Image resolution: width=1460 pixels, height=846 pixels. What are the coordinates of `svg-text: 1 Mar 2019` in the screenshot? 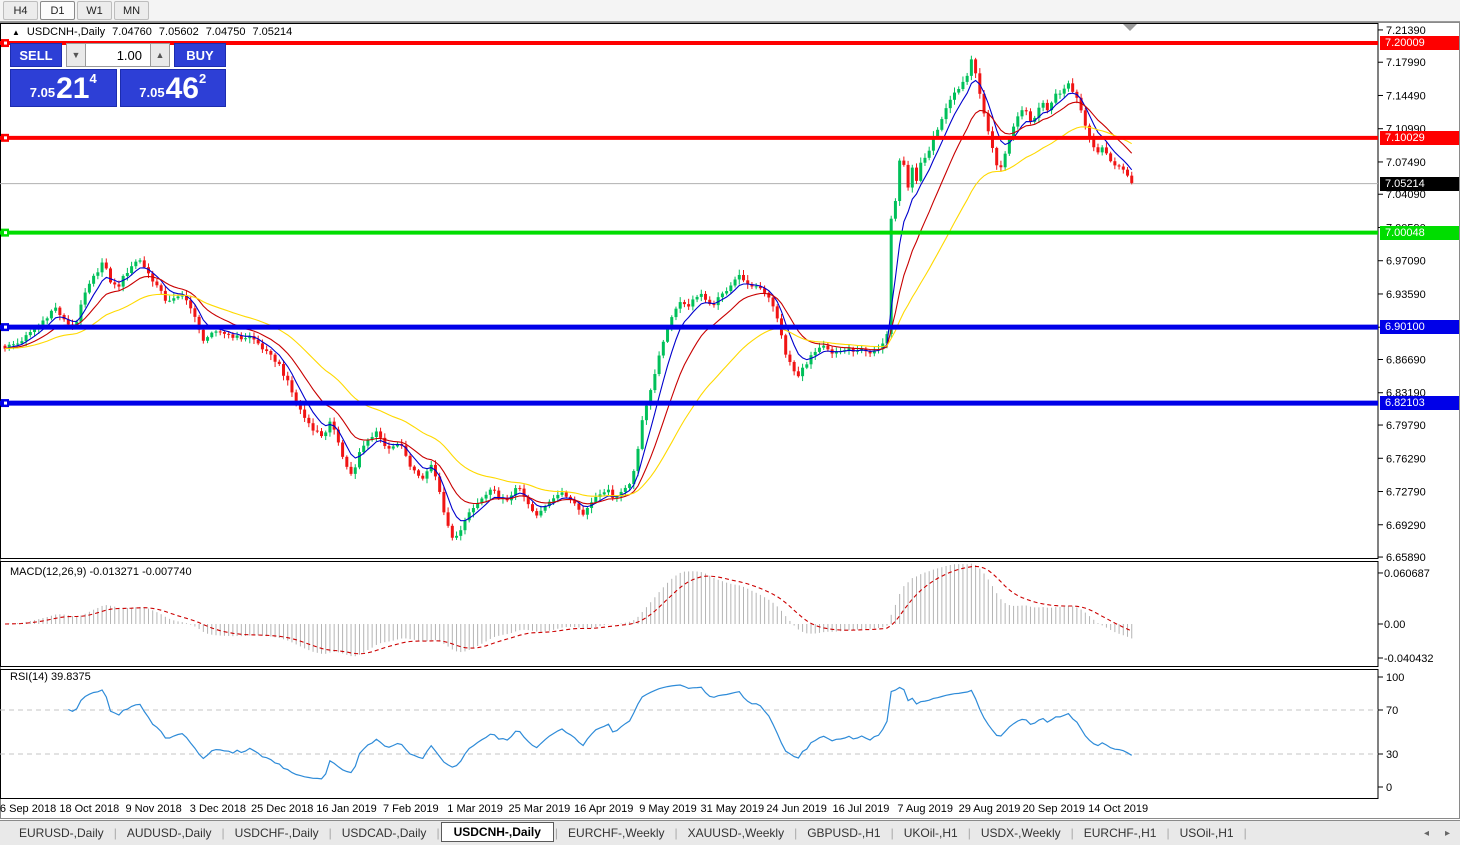 It's located at (475, 809).